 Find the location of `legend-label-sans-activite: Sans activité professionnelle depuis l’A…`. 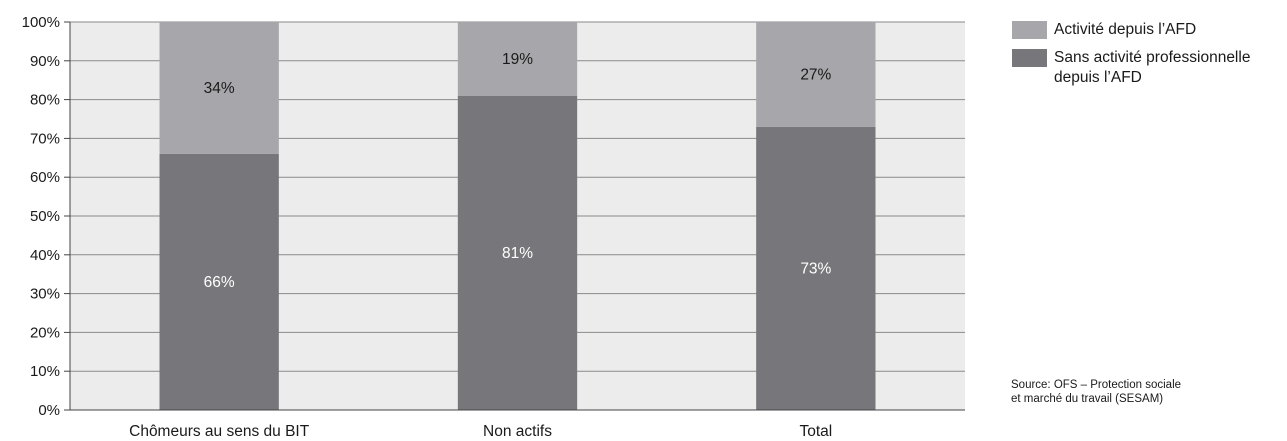

legend-label-sans-activite: Sans activité professionnelle depuis l’A… is located at coordinates (1152, 67).